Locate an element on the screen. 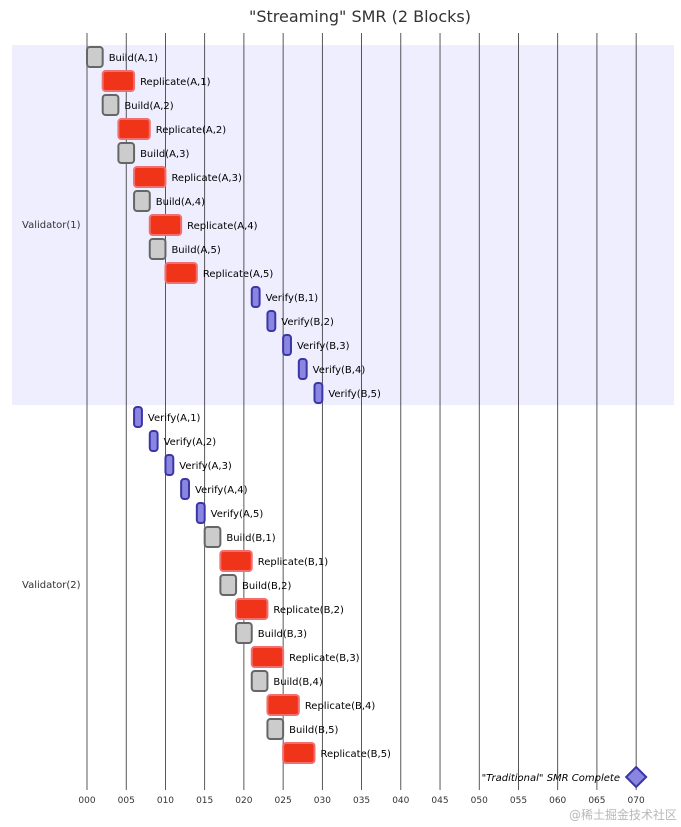  milestone-marker is located at coordinates (636, 777).